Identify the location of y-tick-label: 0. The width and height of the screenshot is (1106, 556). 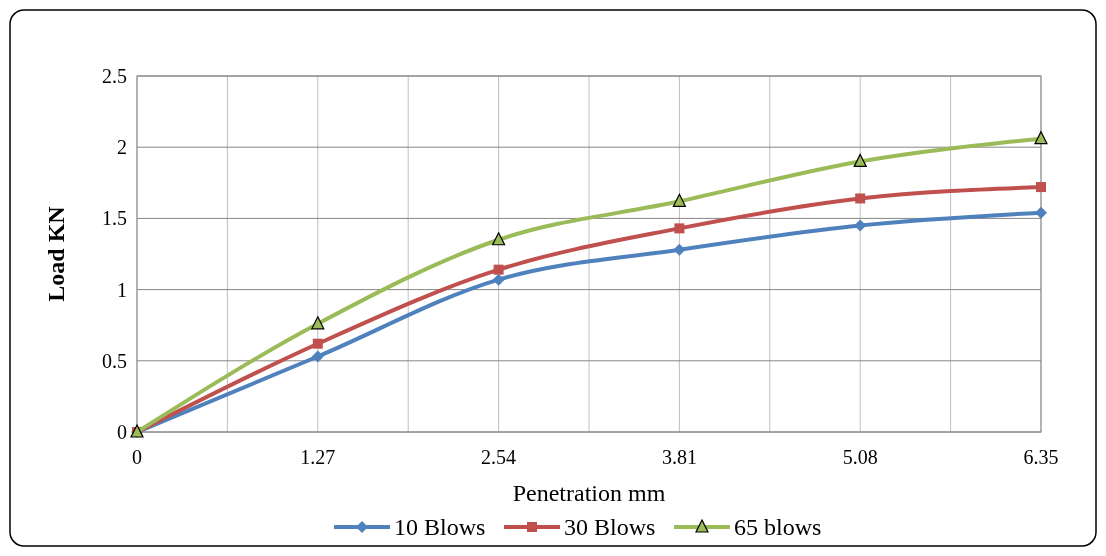
(122, 432).